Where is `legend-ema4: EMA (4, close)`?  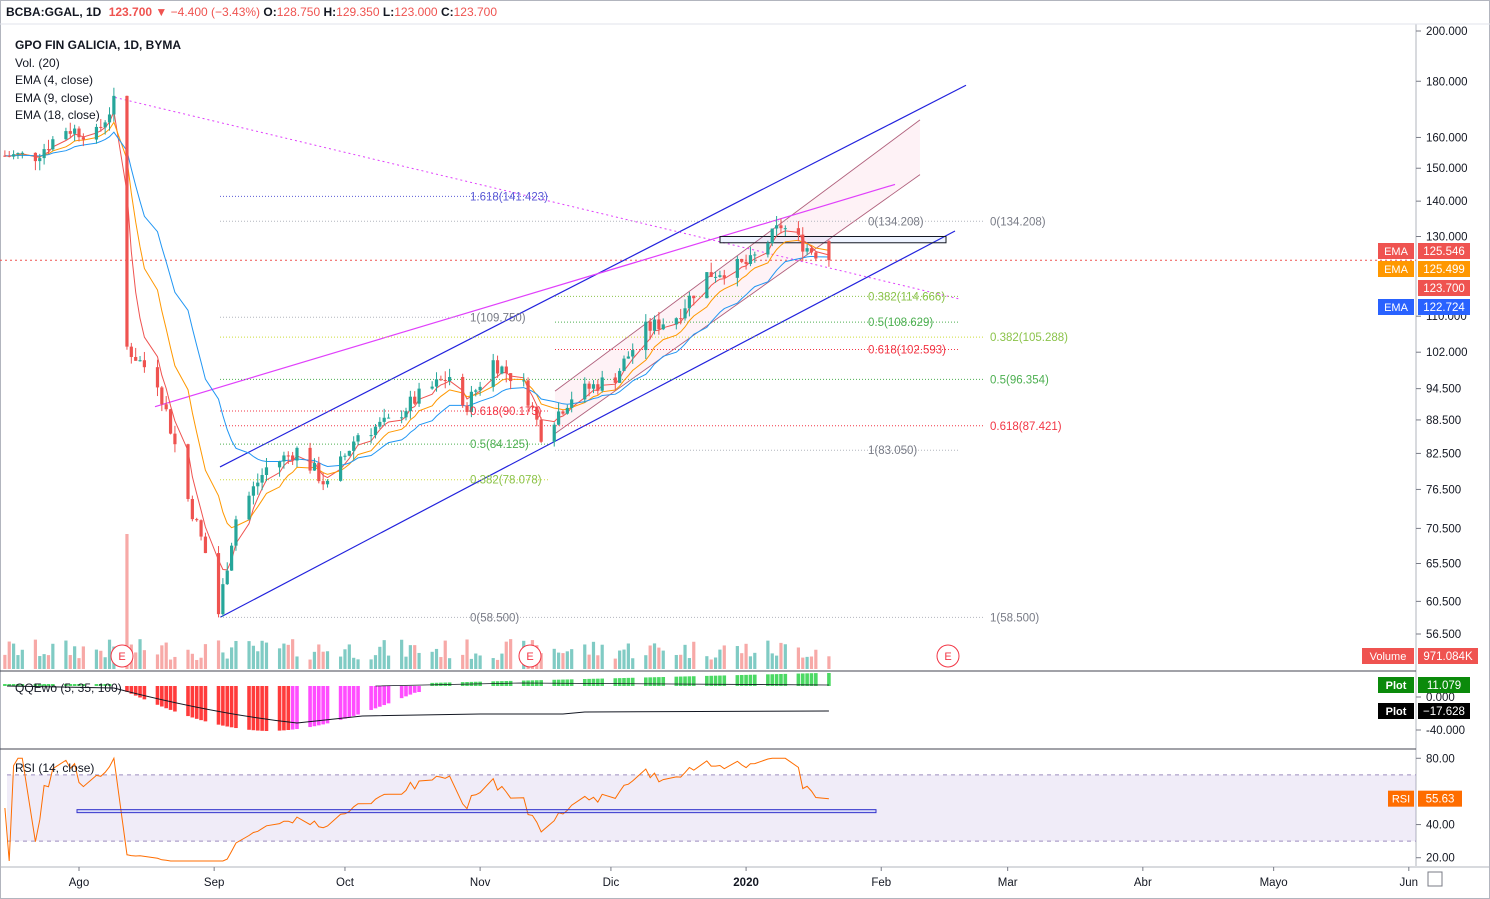
legend-ema4: EMA (4, close) is located at coordinates (54, 80).